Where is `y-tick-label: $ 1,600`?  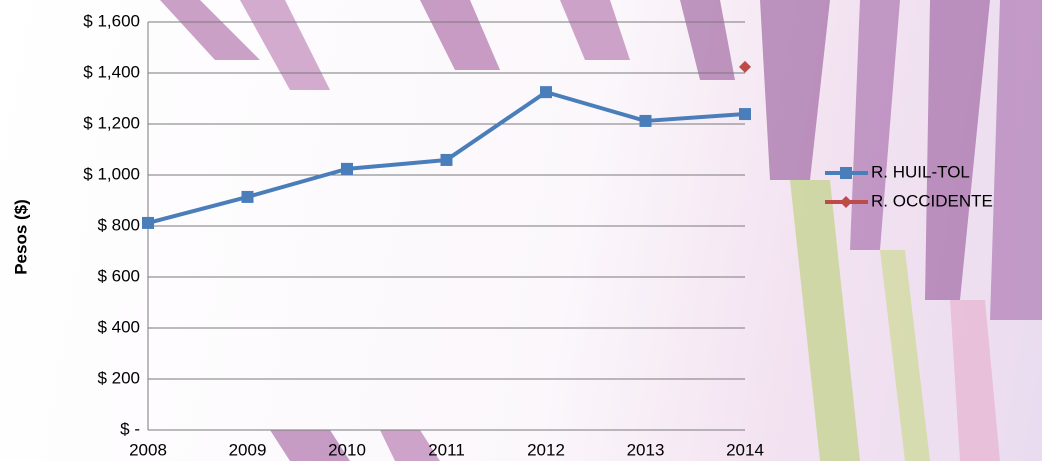
y-tick-label: $ 1,600 is located at coordinates (111, 20).